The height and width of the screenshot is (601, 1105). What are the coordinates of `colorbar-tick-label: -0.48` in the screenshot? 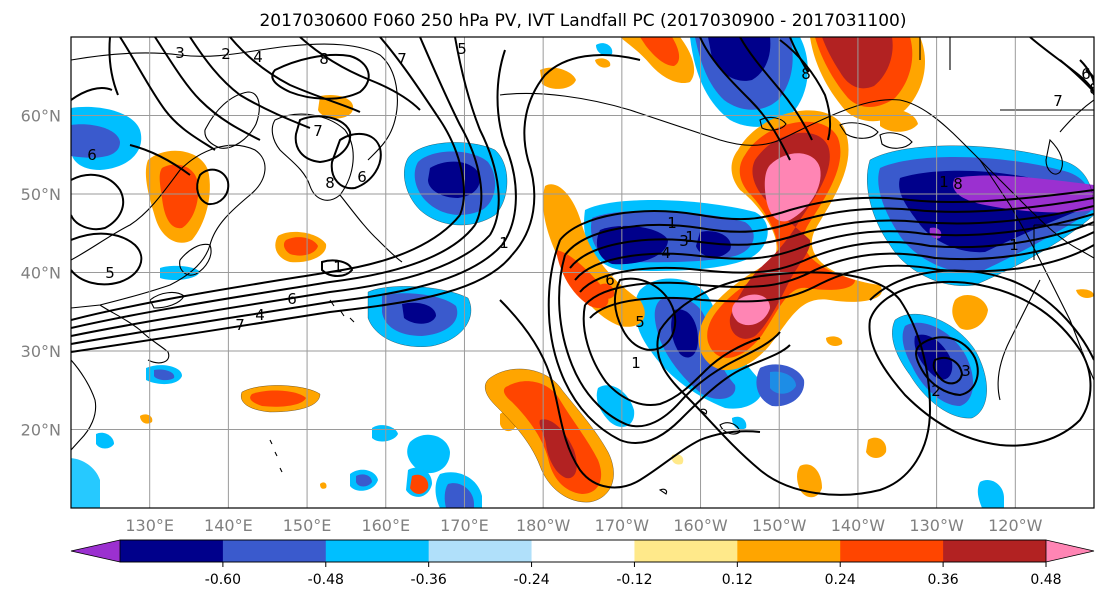 It's located at (326, 580).